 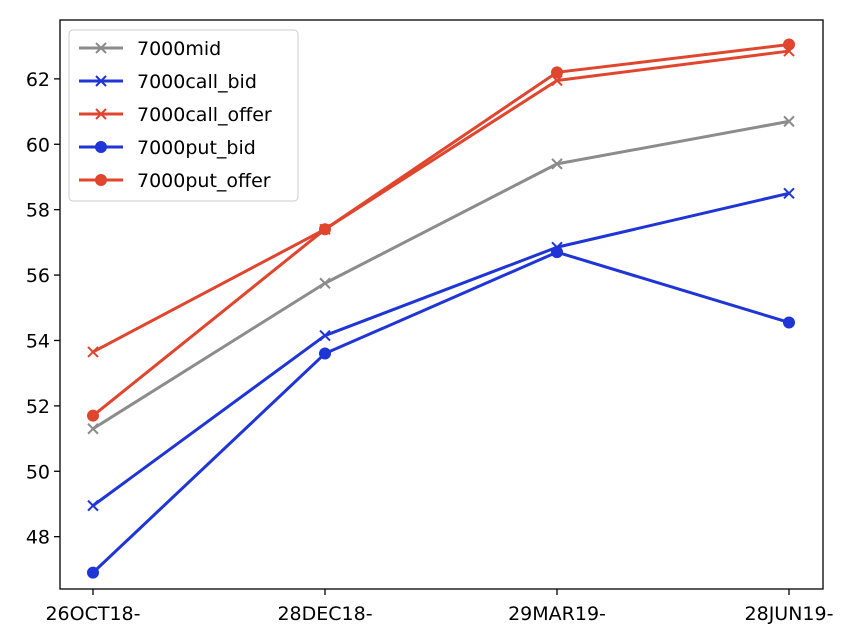 What do you see at coordinates (204, 115) in the screenshot?
I see `legend-label-7000call-offer: 7000call_offer` at bounding box center [204, 115].